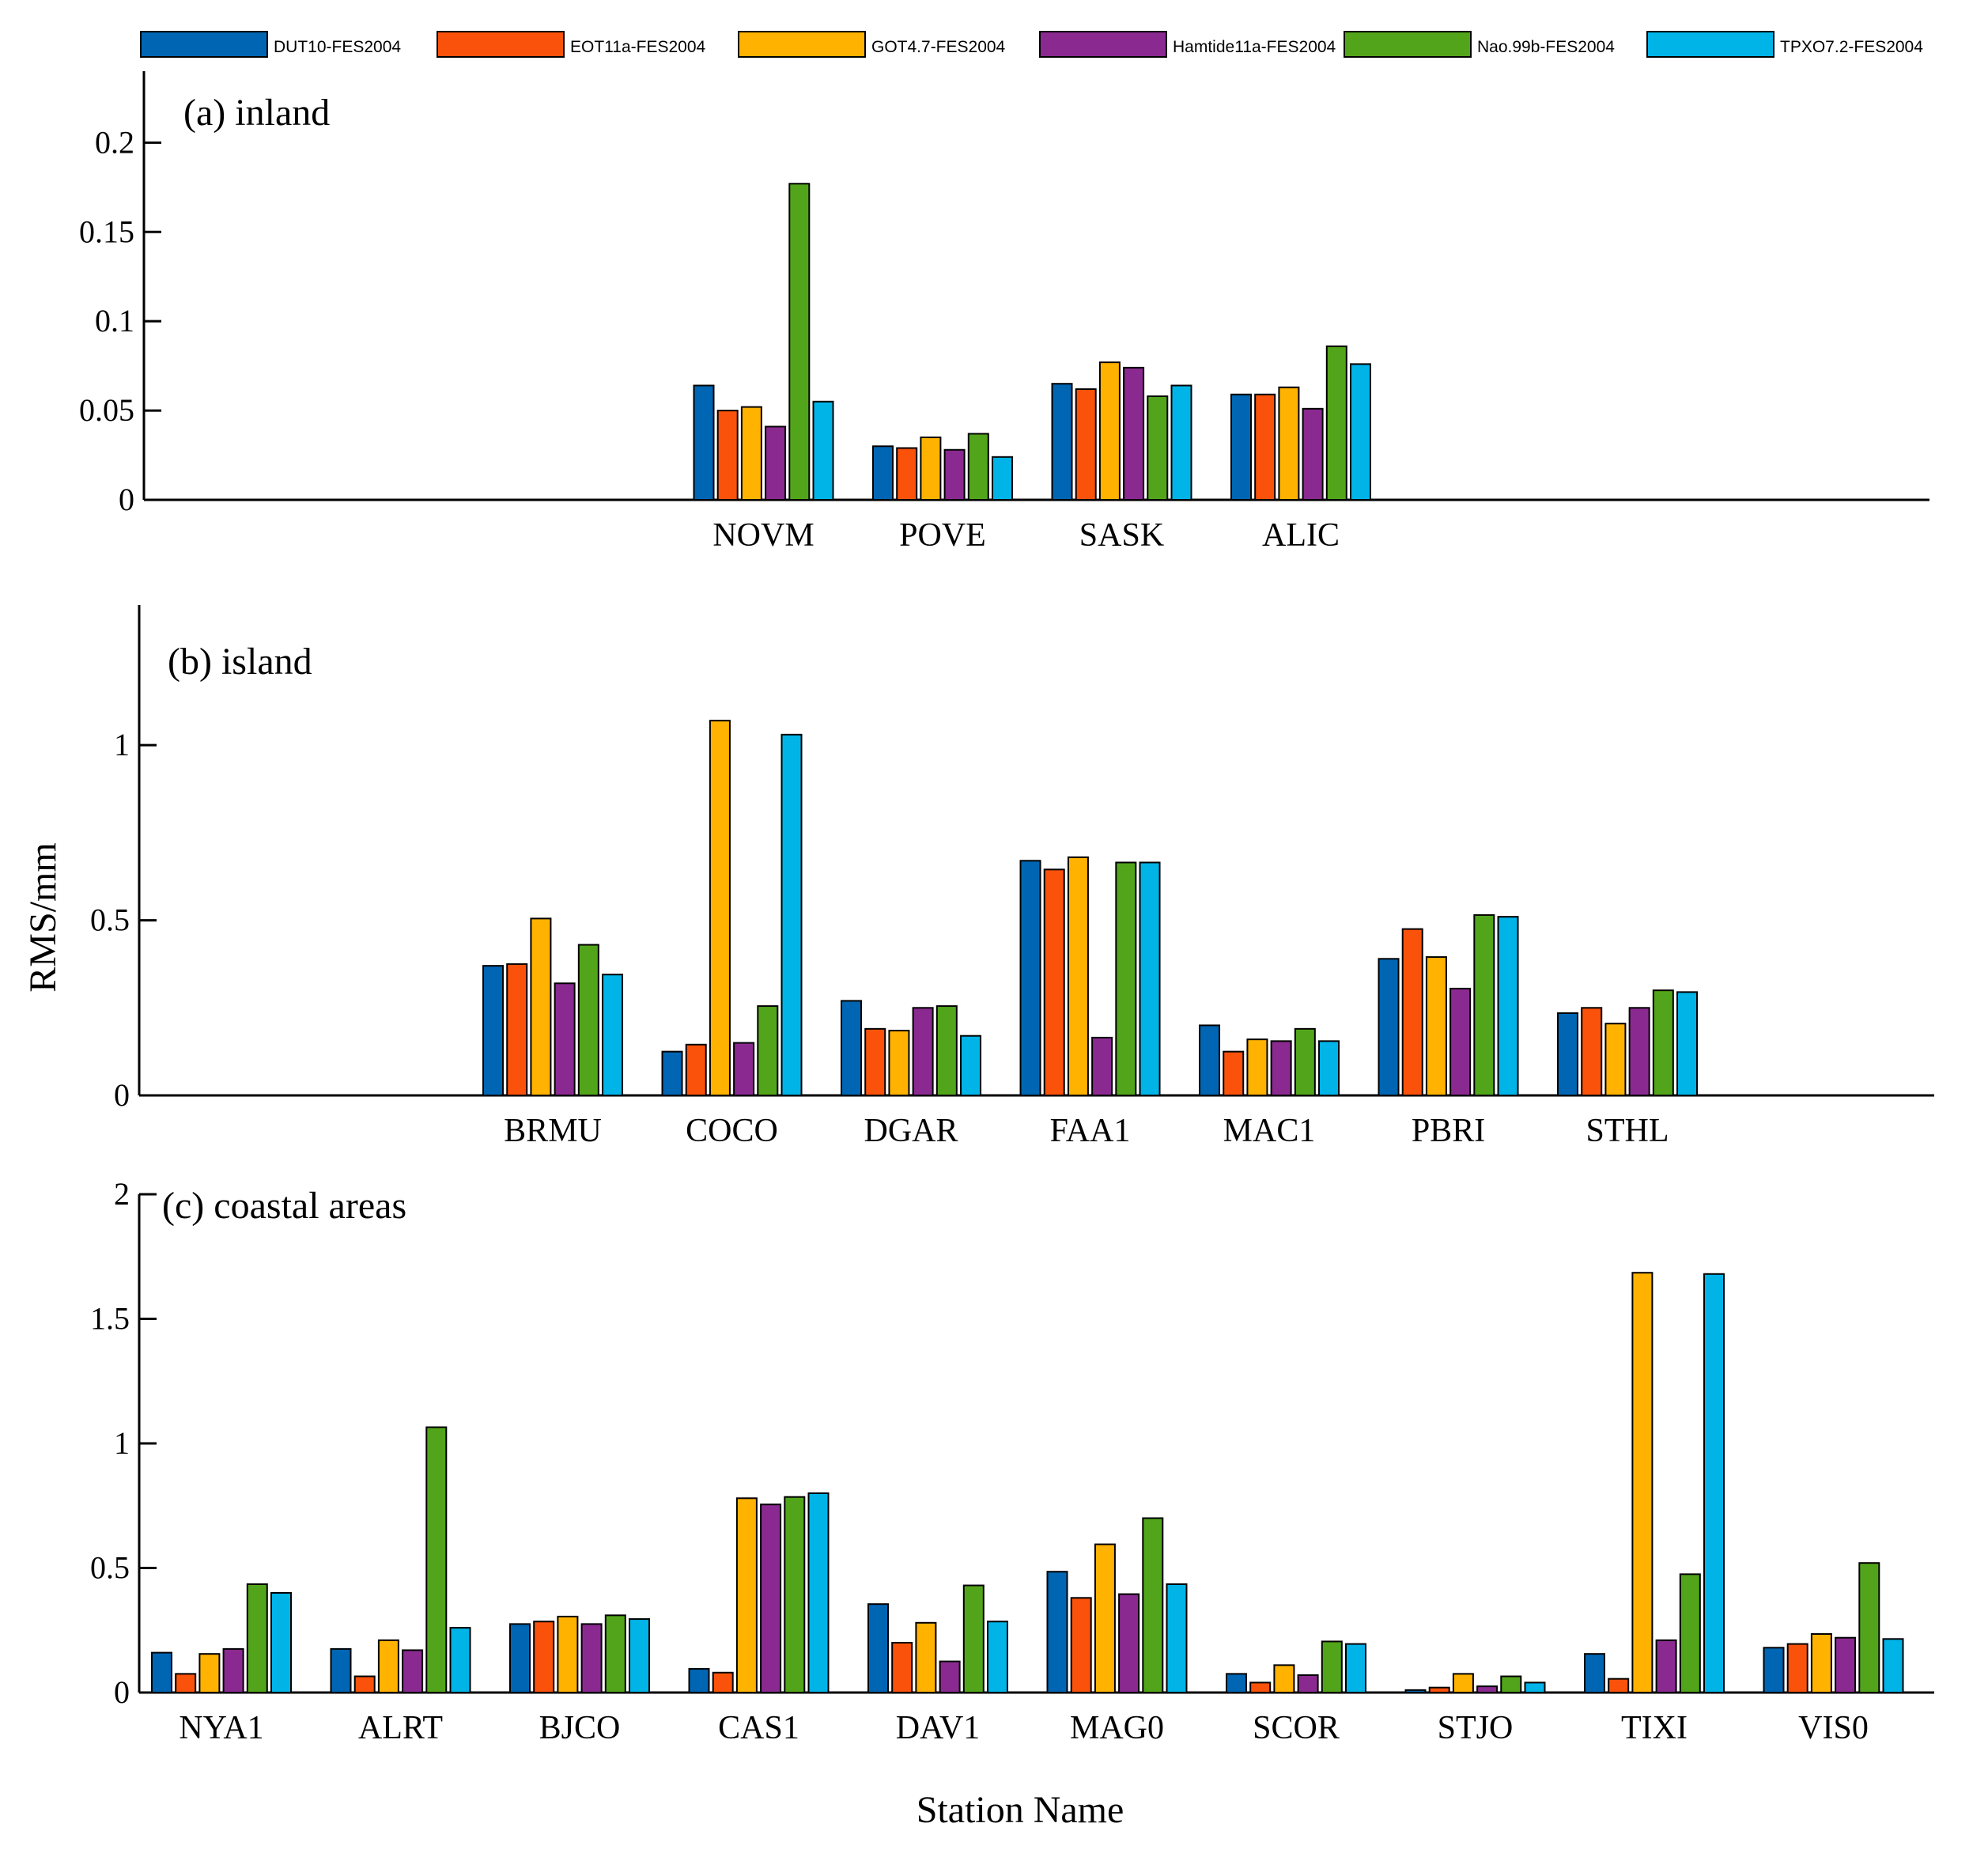  I want to click on y-tick-label: 1.5, so click(110, 1319).